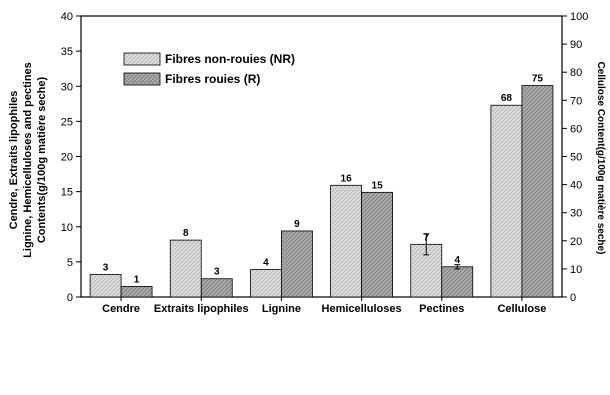 The width and height of the screenshot is (610, 395). I want to click on bar-value-label: 9, so click(297, 224).